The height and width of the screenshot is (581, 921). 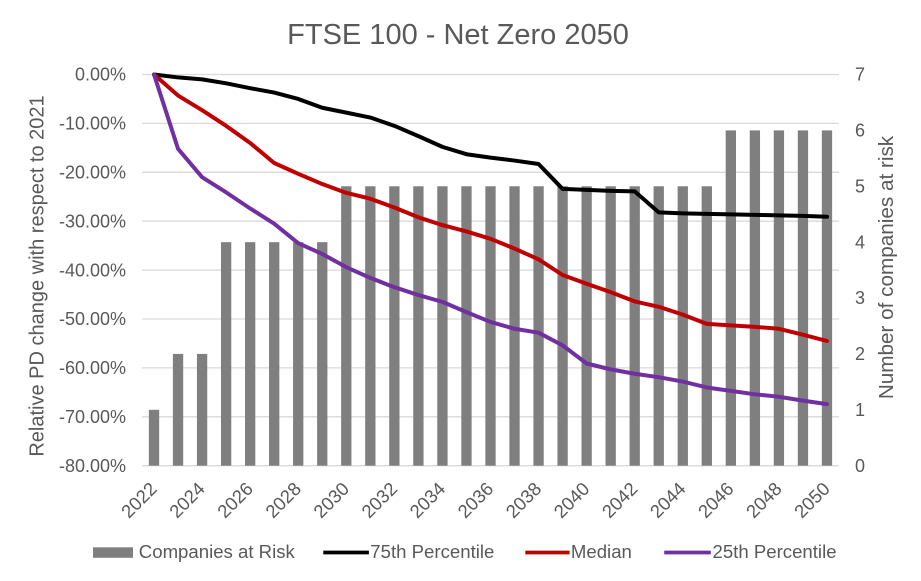 What do you see at coordinates (432, 551) in the screenshot?
I see `svg-text: 75th Percentile` at bounding box center [432, 551].